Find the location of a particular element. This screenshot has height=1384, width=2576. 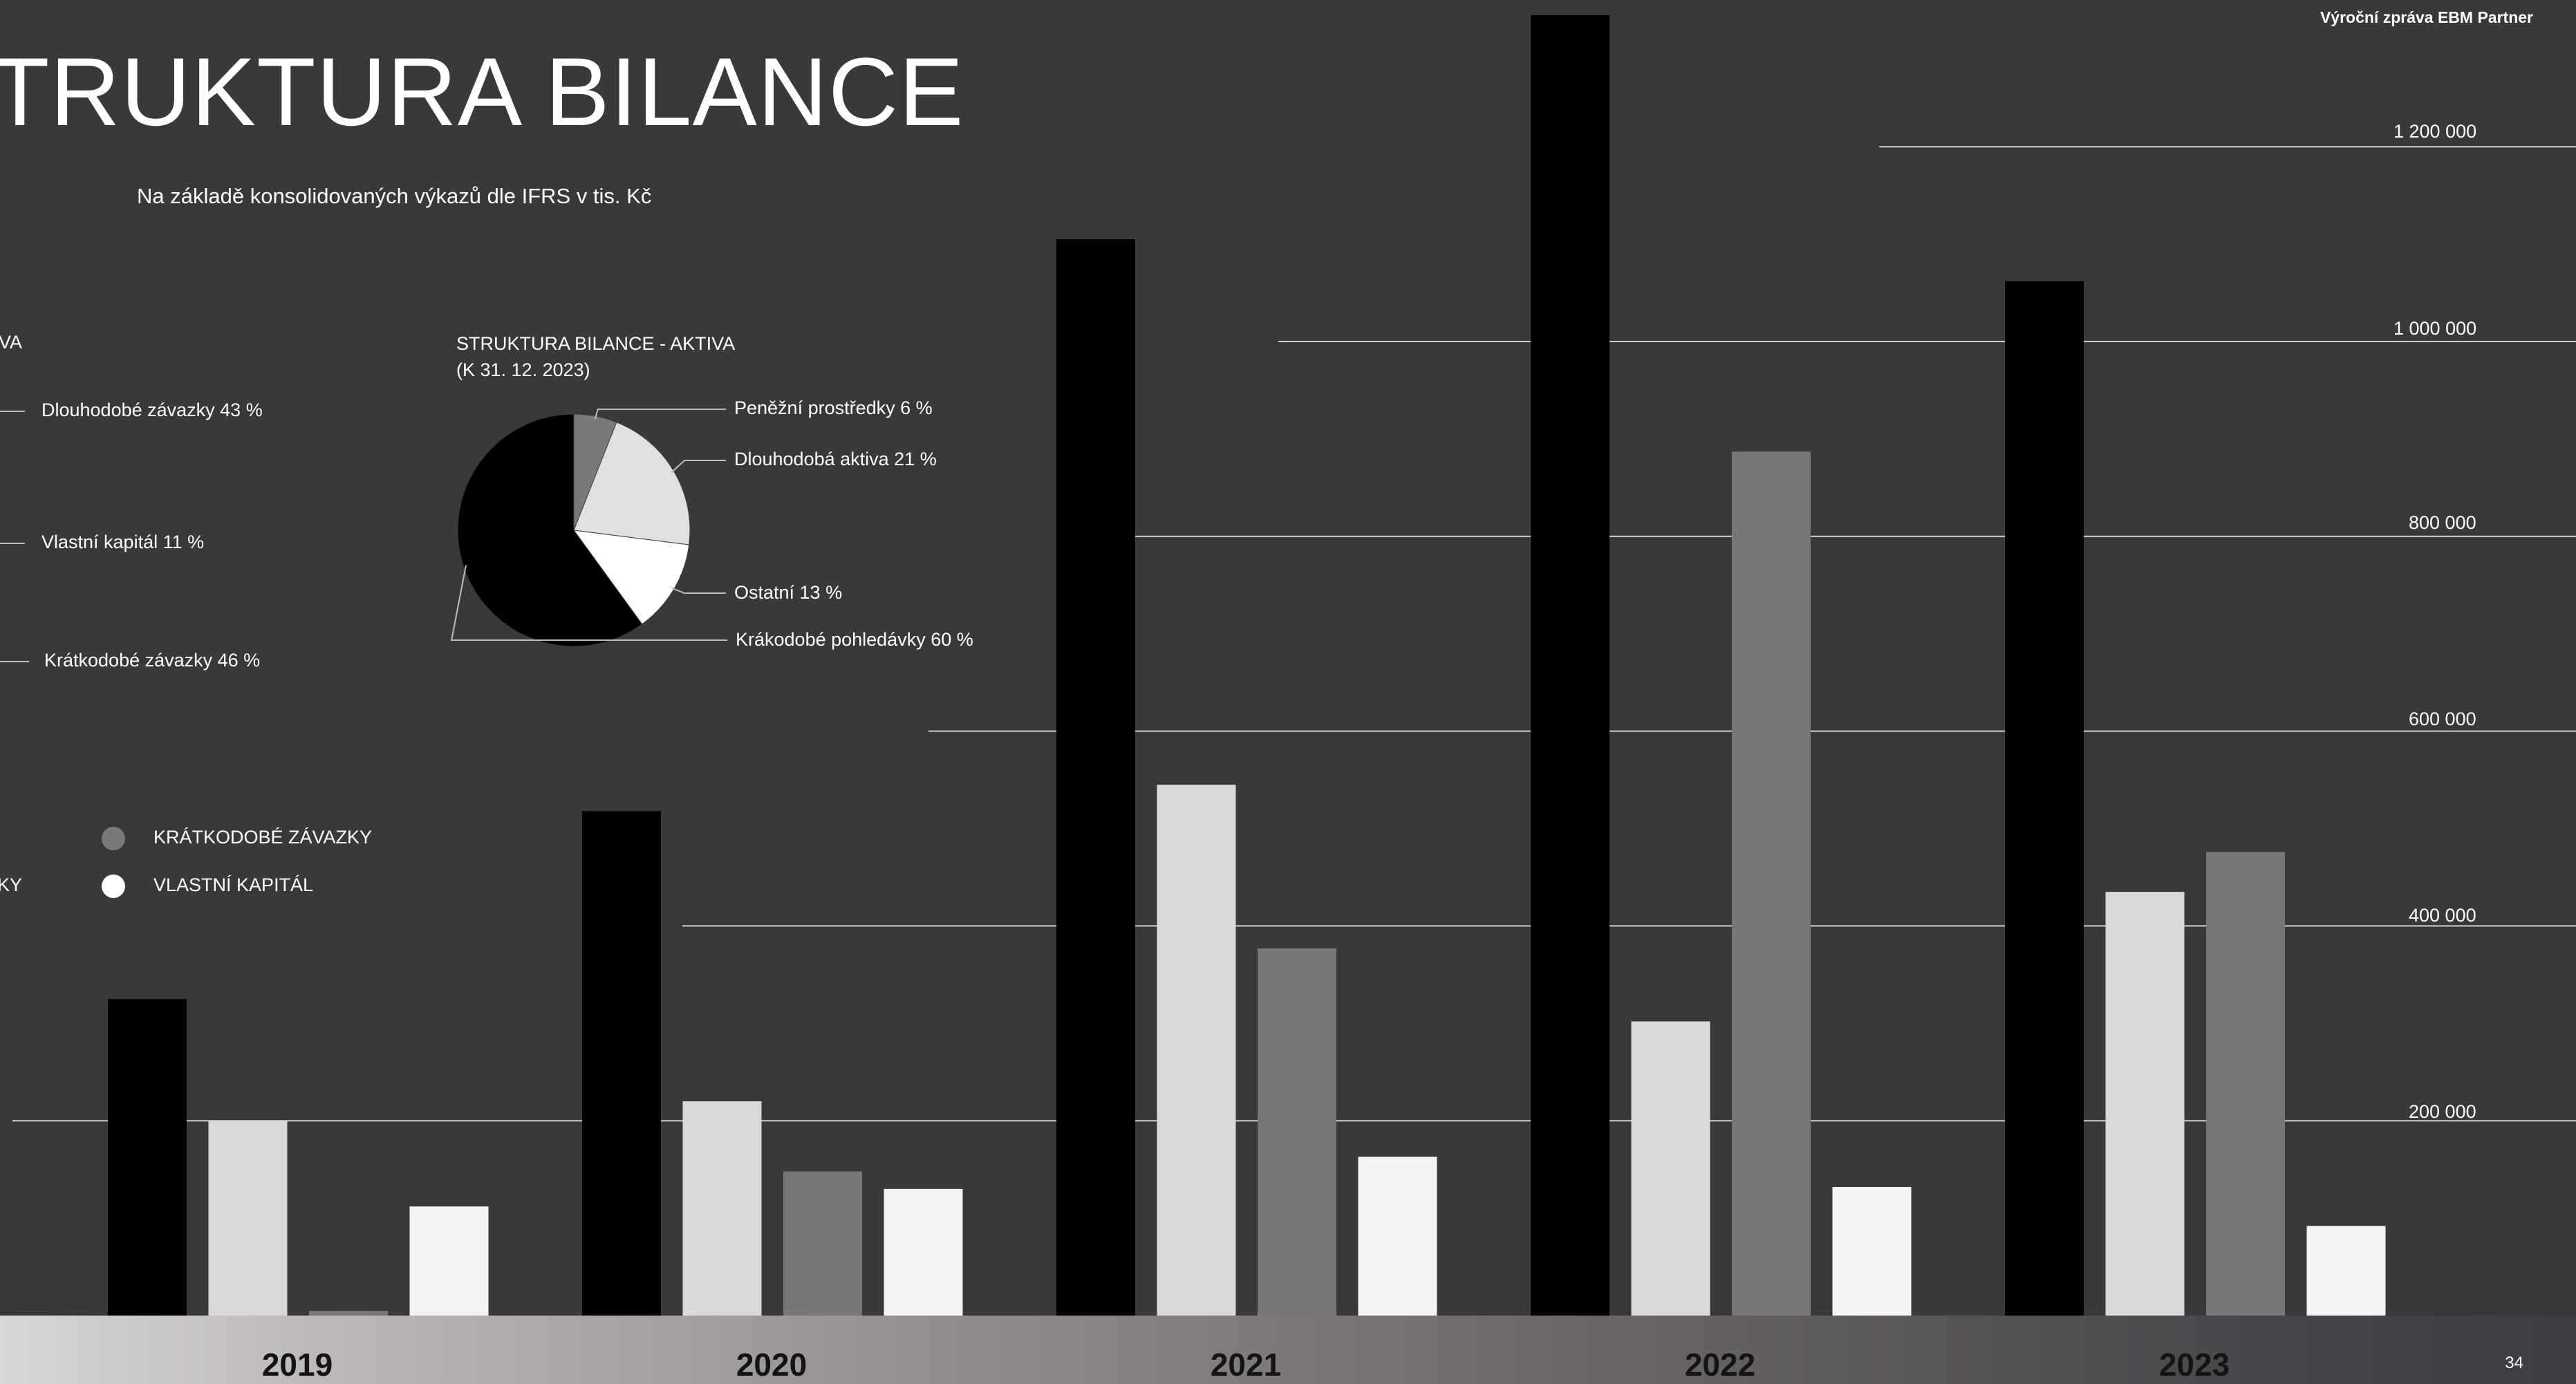

legend-dot-short-term-liabilities is located at coordinates (113, 839).